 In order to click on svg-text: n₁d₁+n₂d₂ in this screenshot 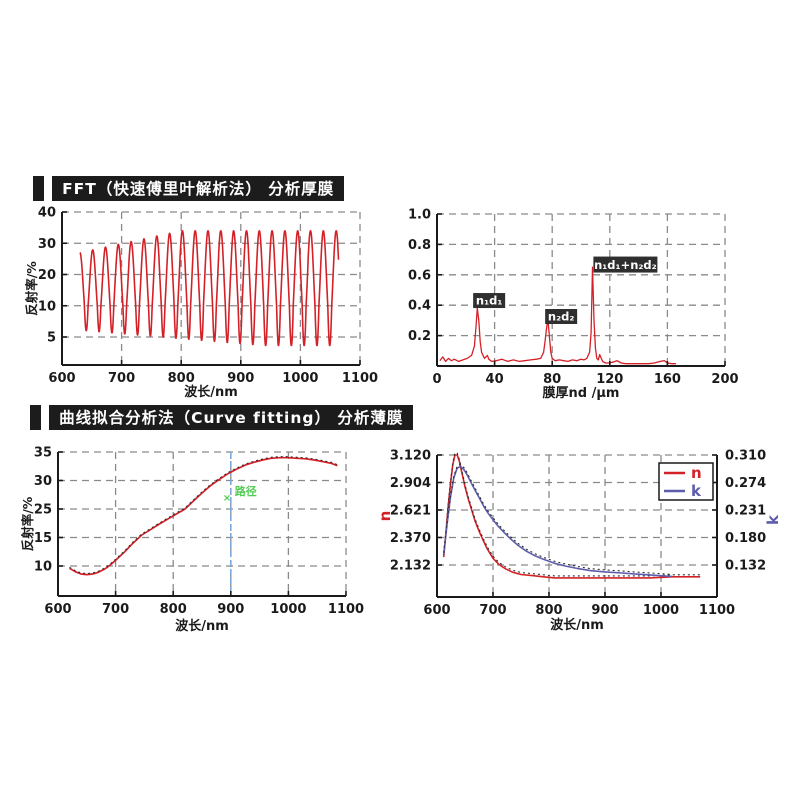, I will do `click(625, 265)`.